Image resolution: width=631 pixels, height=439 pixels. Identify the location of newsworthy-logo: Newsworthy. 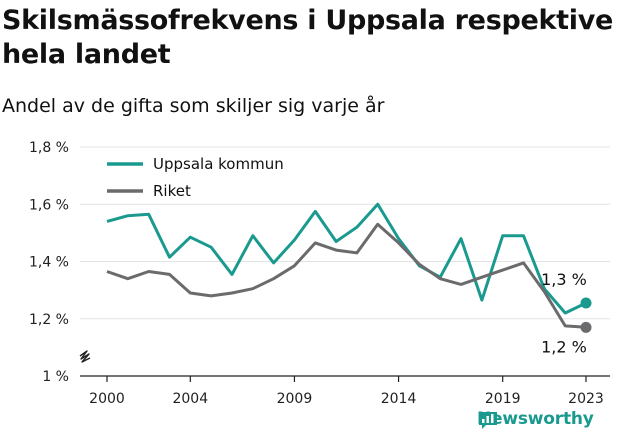
(535, 419).